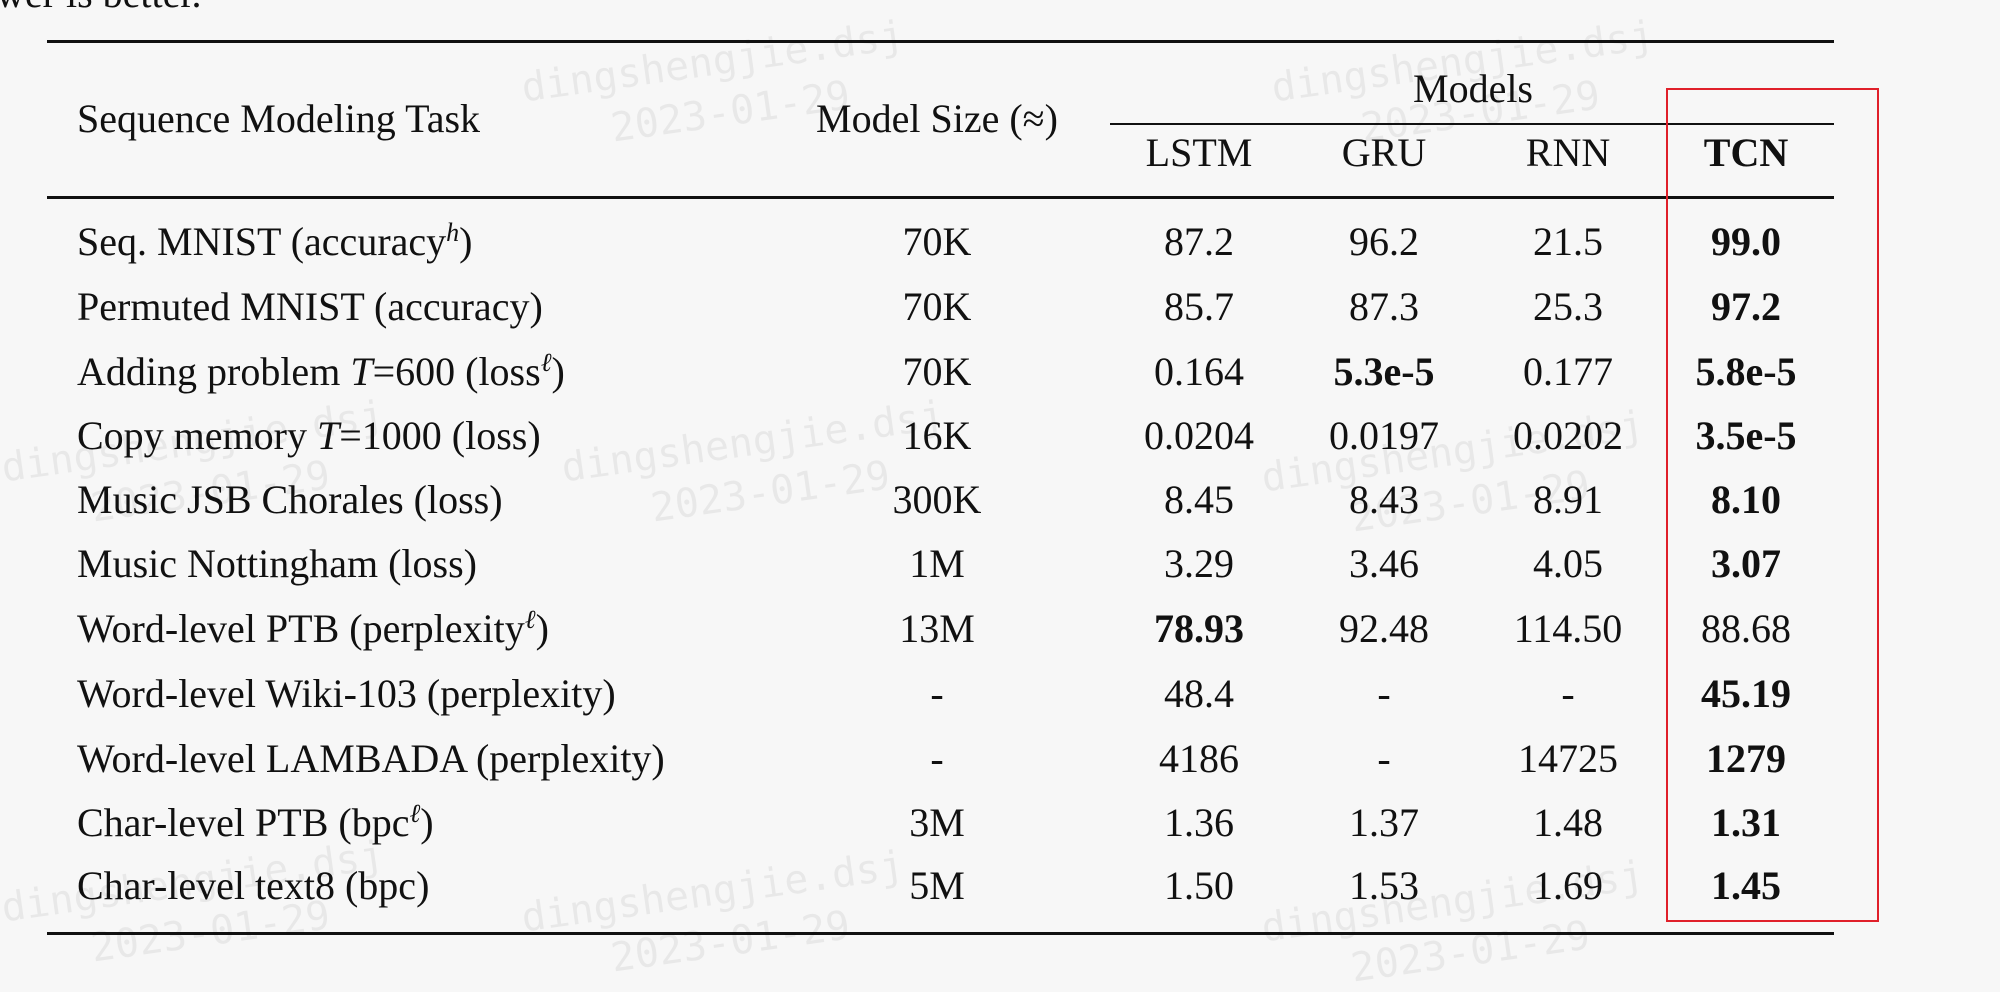 Image resolution: width=2000 pixels, height=992 pixels. Describe the element at coordinates (937, 822) in the screenshot. I see `size-cell: 3M` at that location.